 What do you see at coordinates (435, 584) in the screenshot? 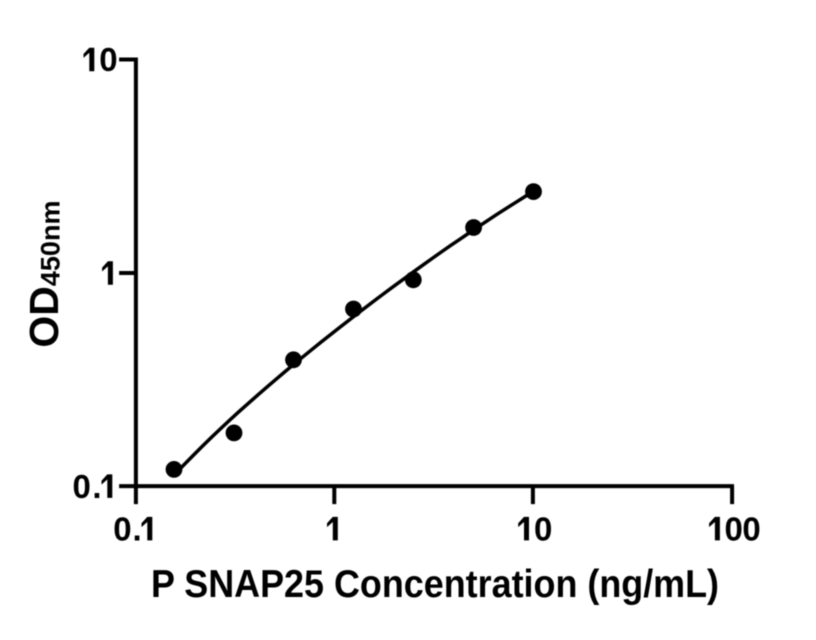
I see `svg-text: P SNAP25 Concentration (ng/mL)` at bounding box center [435, 584].